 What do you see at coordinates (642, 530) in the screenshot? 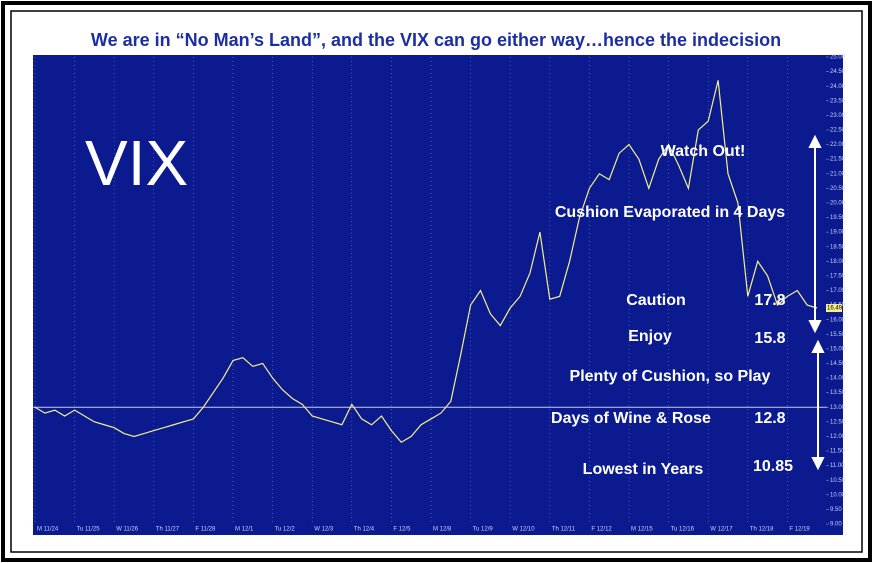
I see `x-tick-label: M 12/15` at bounding box center [642, 530].